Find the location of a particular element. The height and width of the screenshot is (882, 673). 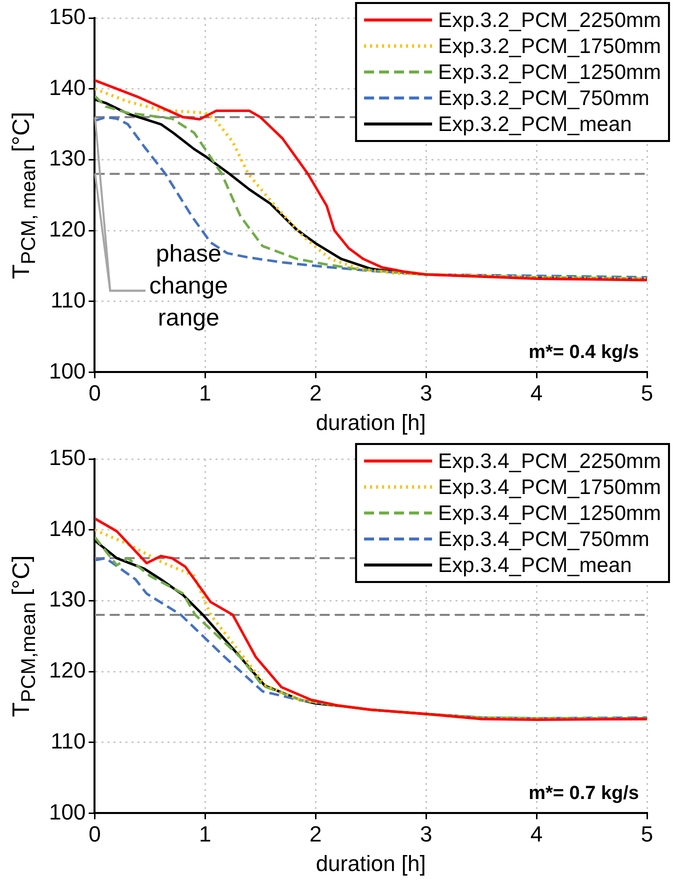

legend-label: Exp.3.4_PCM_2250mm is located at coordinates (550, 461).